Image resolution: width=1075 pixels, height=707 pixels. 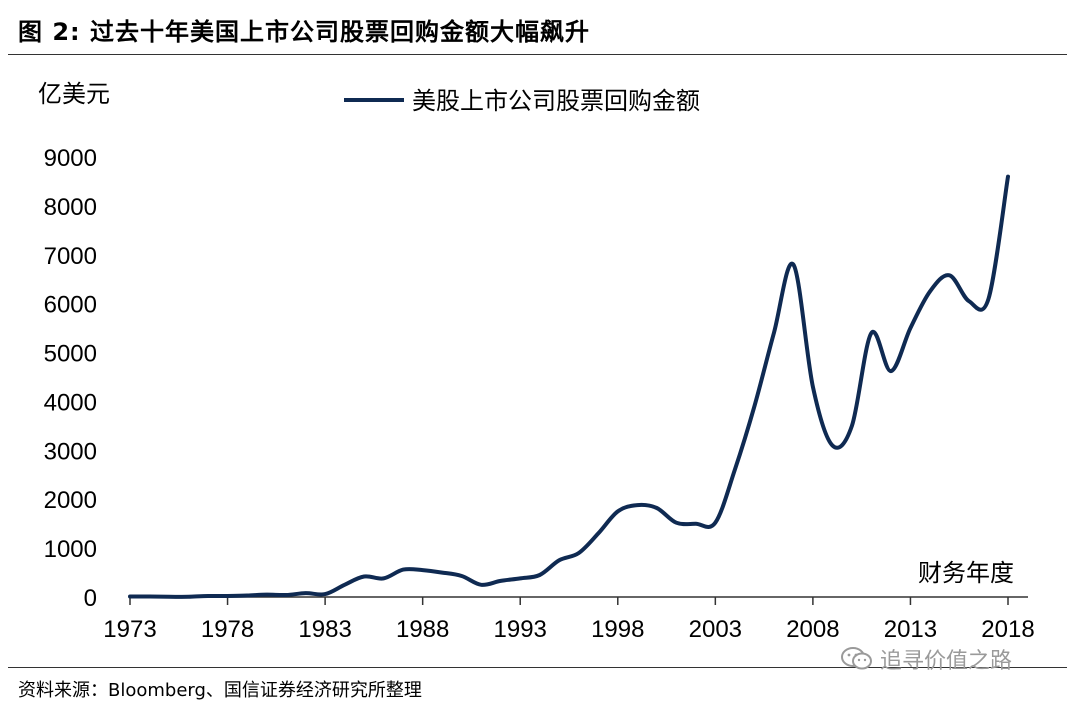 What do you see at coordinates (324, 629) in the screenshot?
I see `x-tick-label: 1983` at bounding box center [324, 629].